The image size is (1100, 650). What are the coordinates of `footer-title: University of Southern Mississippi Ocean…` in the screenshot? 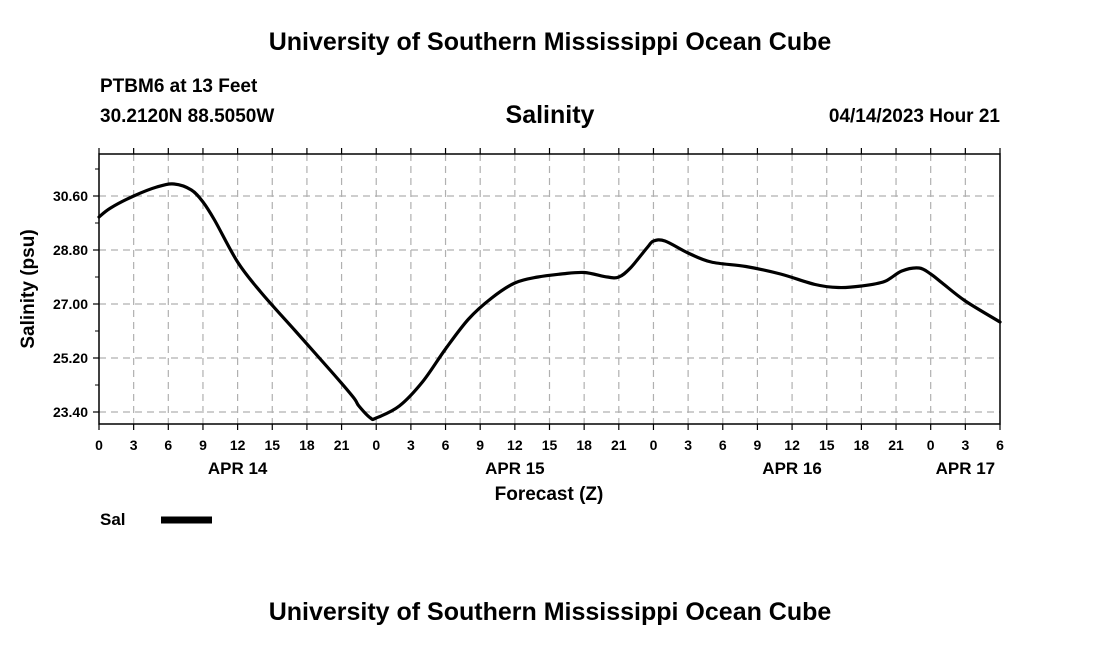 It's located at (550, 612).